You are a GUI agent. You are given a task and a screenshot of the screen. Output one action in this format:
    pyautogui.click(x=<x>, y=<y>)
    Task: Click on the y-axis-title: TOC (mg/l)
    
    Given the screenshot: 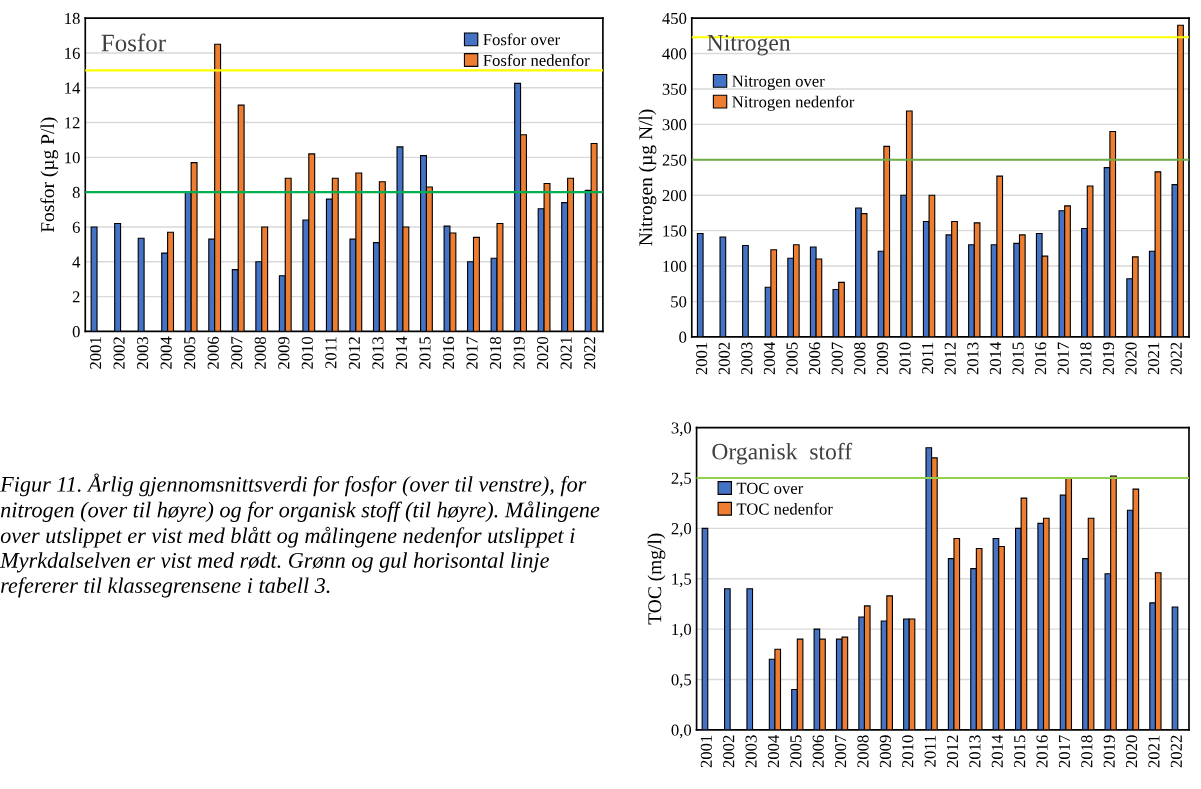 What is the action you would take?
    pyautogui.click(x=656, y=579)
    